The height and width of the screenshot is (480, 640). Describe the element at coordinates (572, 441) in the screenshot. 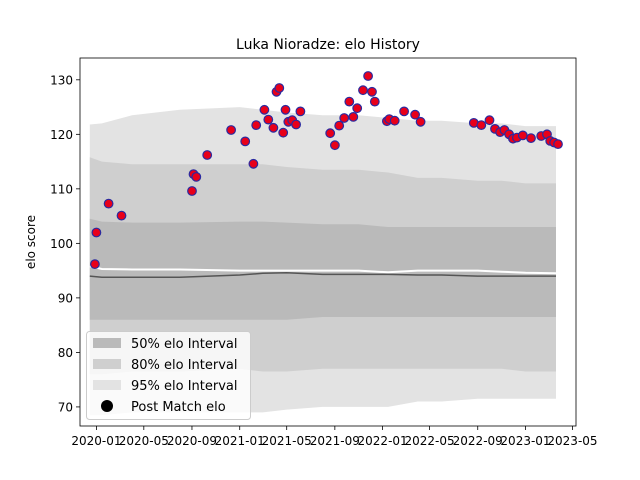

I see `x-tick-label: 2023-05` at that location.